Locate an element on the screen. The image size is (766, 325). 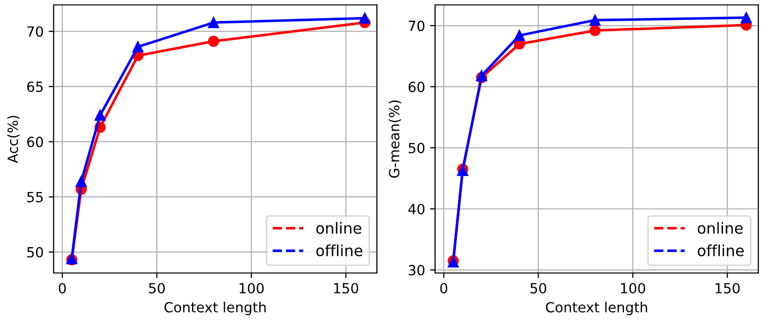
y-tick-label: 30 is located at coordinates (416, 270).